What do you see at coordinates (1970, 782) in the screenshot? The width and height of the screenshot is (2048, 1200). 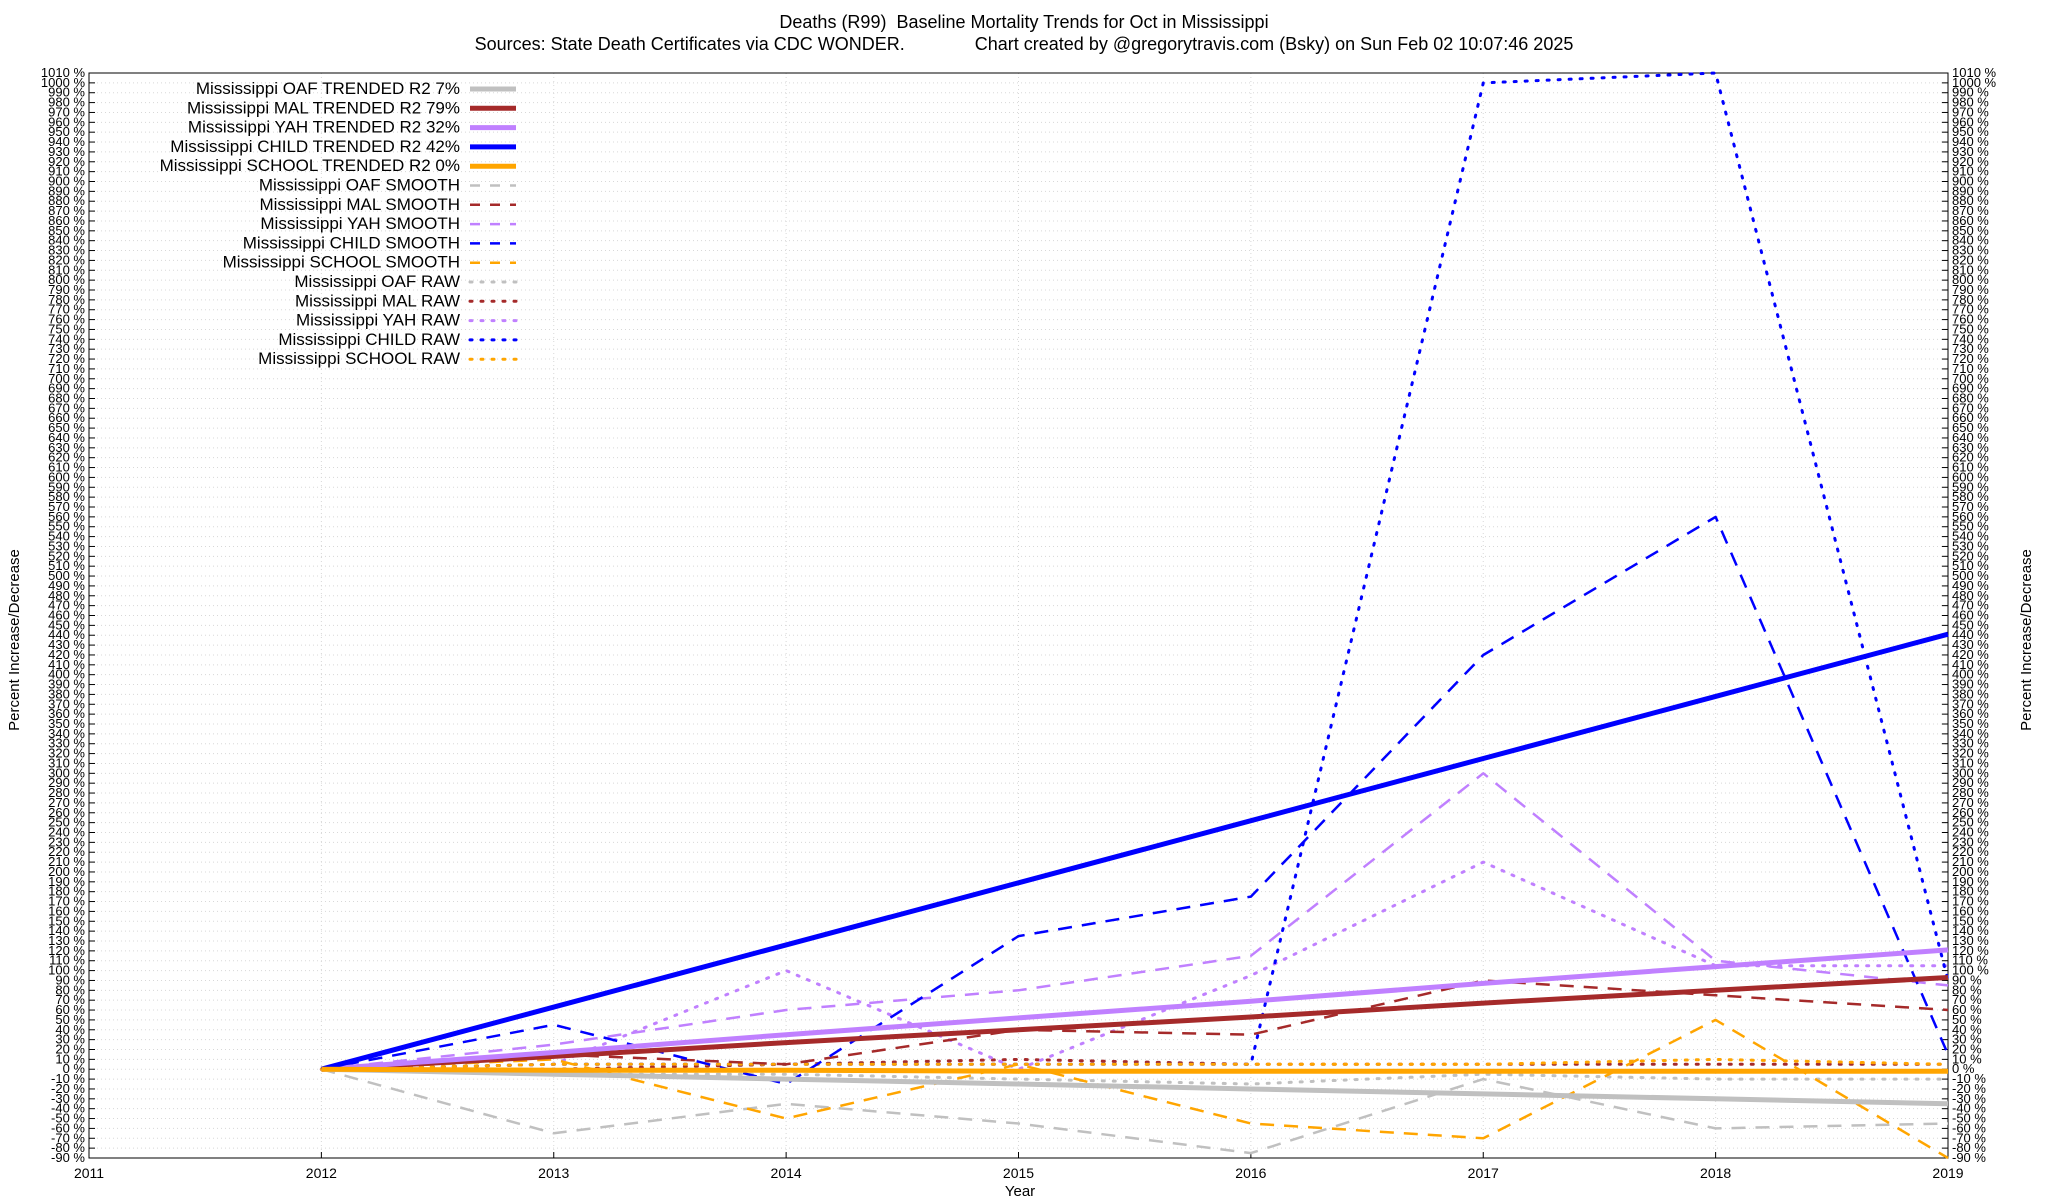 I see `y-tick-label-right: 290 %` at bounding box center [1970, 782].